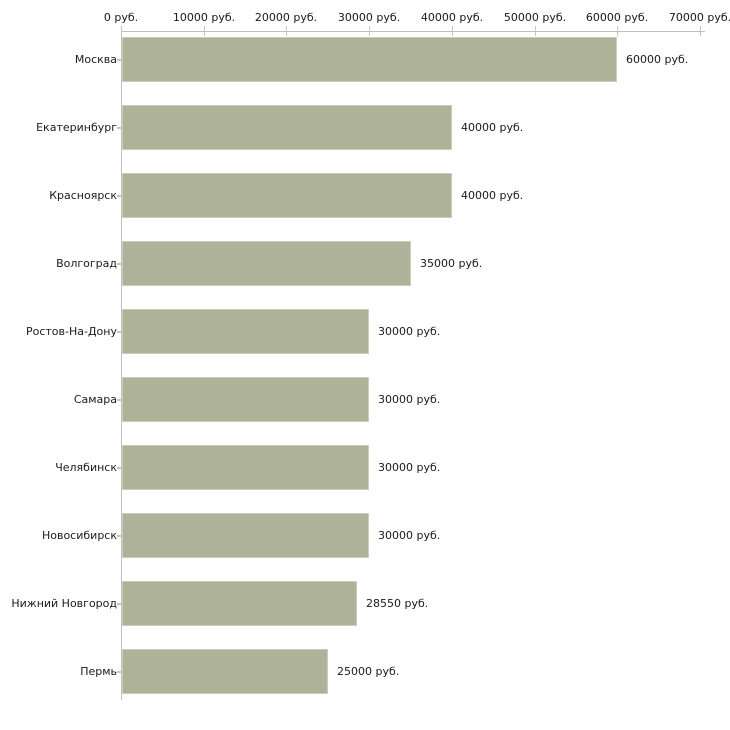 This screenshot has width=730, height=730. What do you see at coordinates (64, 603) in the screenshot?
I see `category-label: Нижний Новгород` at bounding box center [64, 603].